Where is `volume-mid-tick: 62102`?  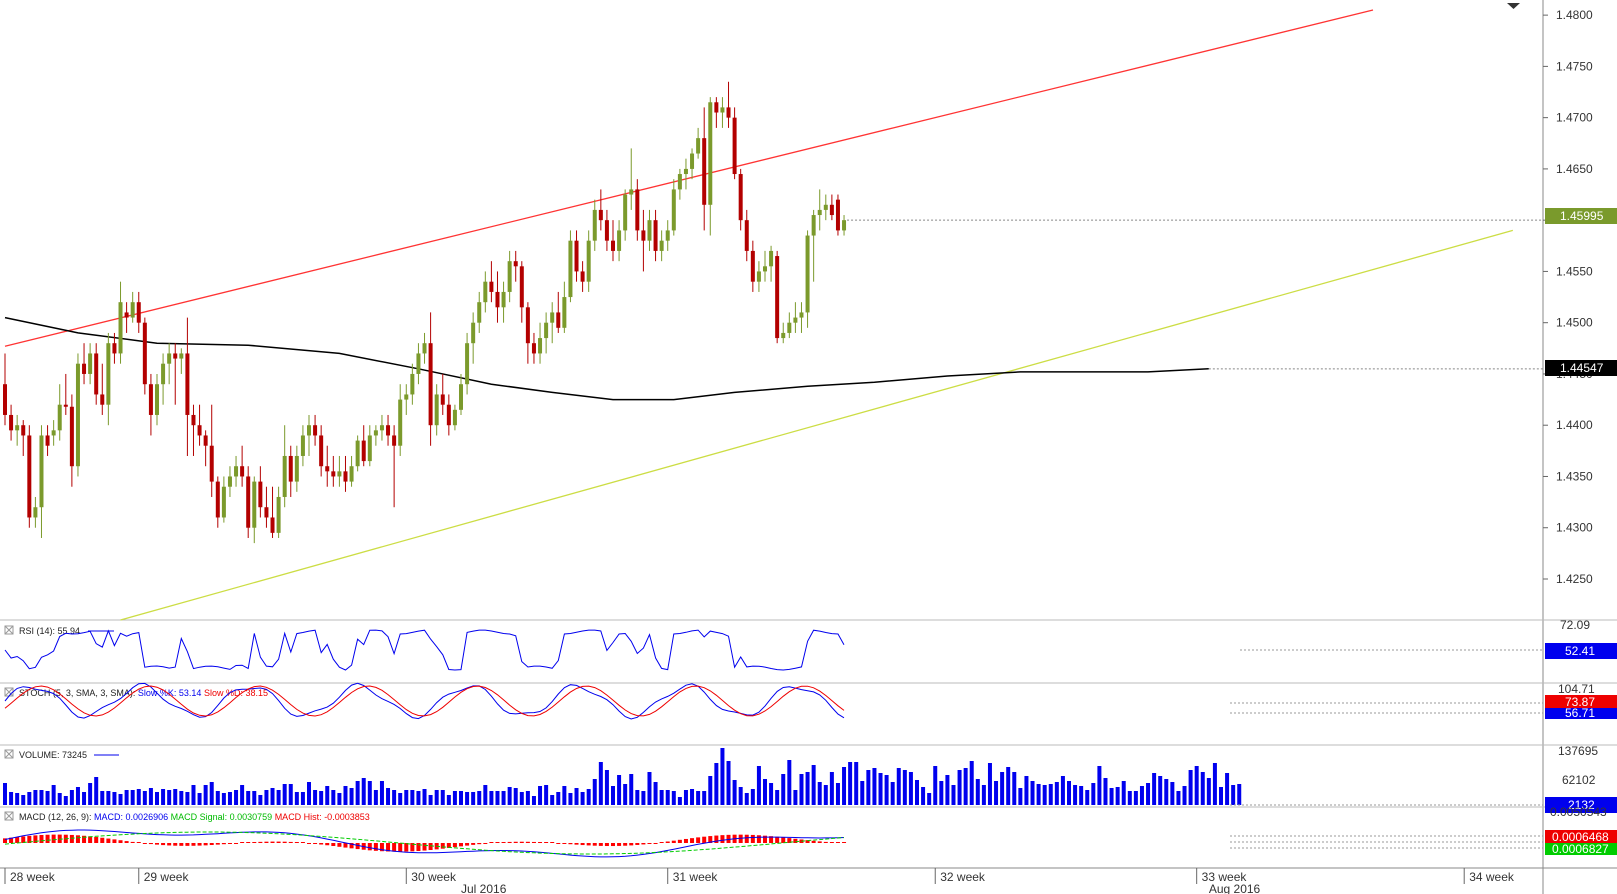
volume-mid-tick: 62102 is located at coordinates (1579, 780).